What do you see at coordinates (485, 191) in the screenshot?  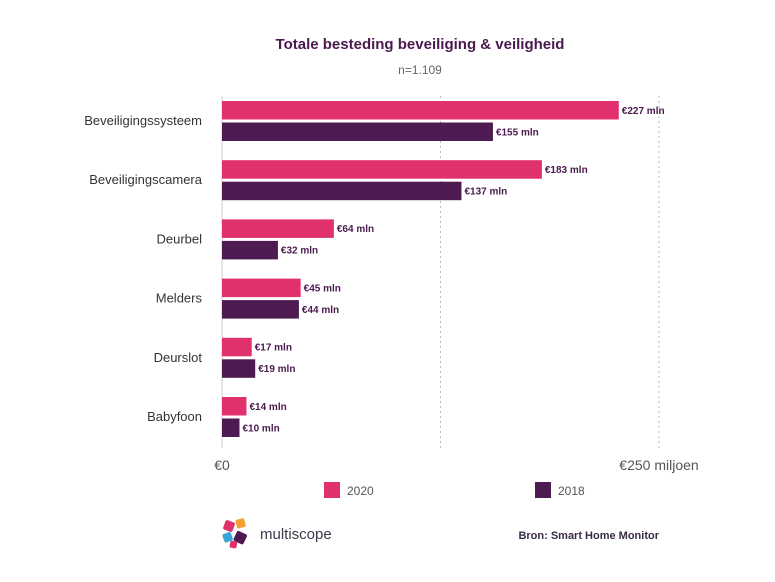 I see `data-label-2018-1: €137 mln` at bounding box center [485, 191].